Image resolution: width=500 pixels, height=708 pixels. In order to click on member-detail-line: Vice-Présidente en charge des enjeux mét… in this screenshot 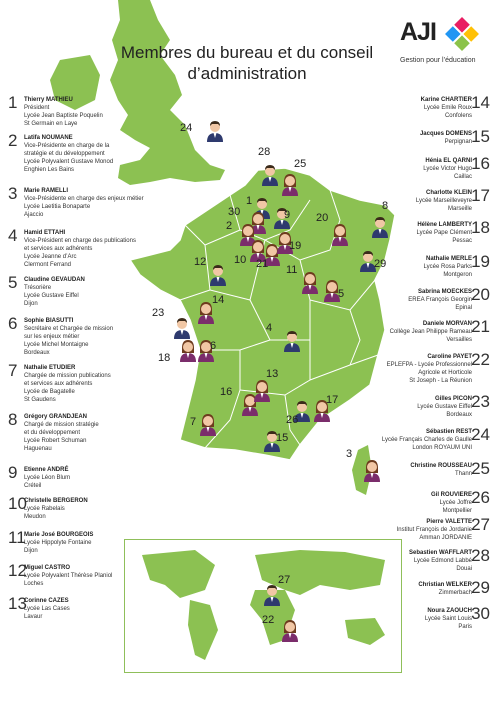, I will do `click(84, 199)`.